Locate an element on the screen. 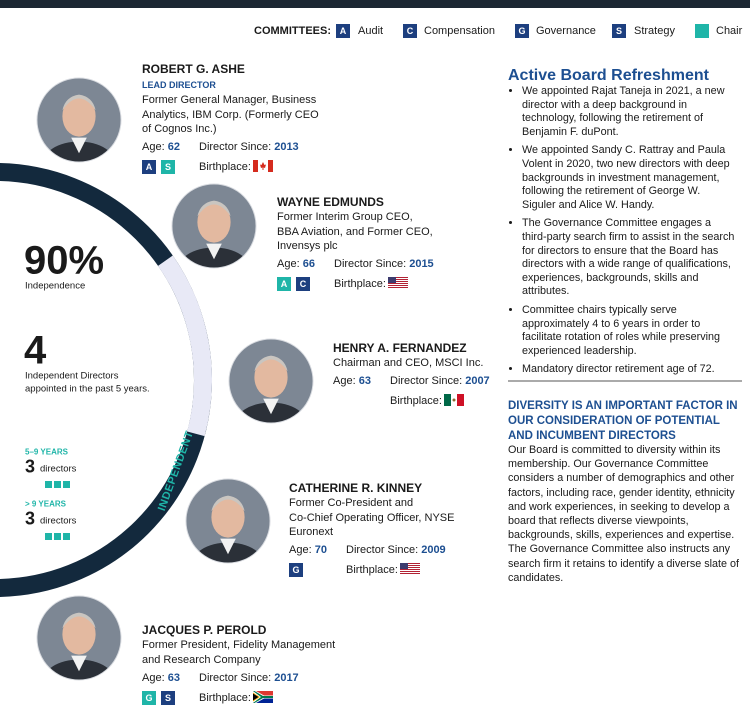 This screenshot has width=750, height=708. director-description: Former Co-President and is located at coordinates (351, 503).